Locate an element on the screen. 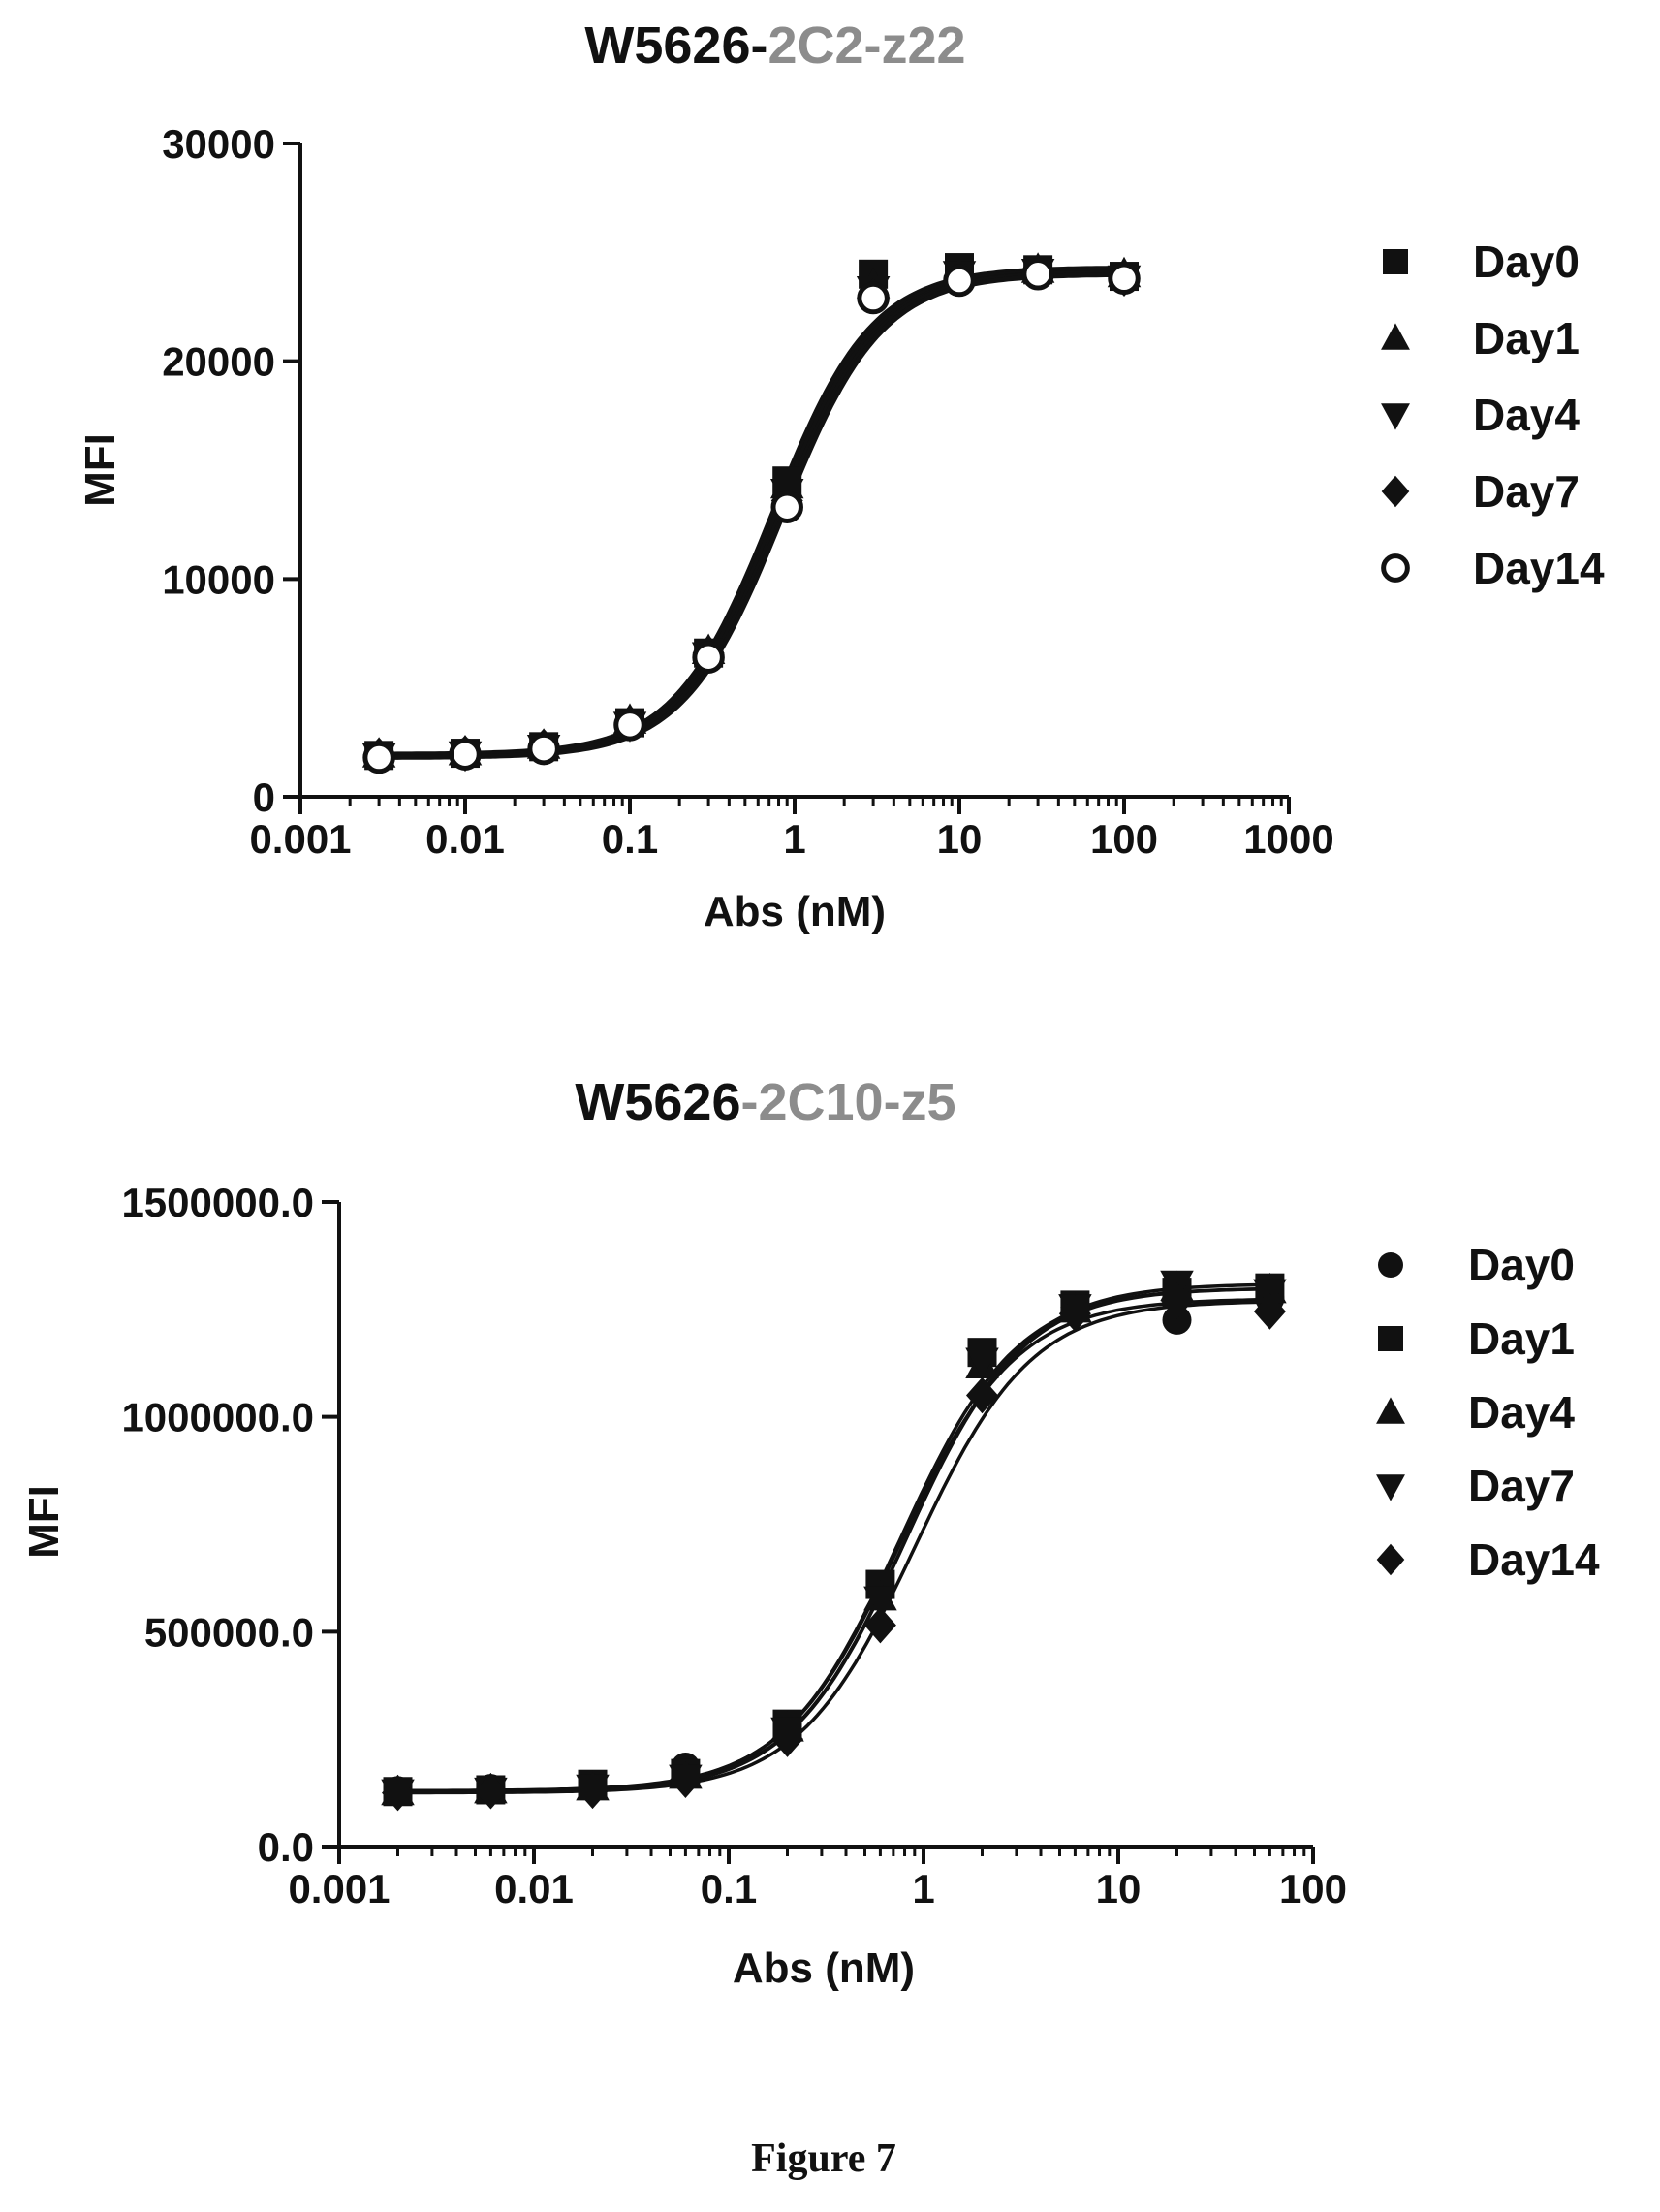 This screenshot has height=2212, width=1660. chart-1-data-points is located at coordinates (751, 513).